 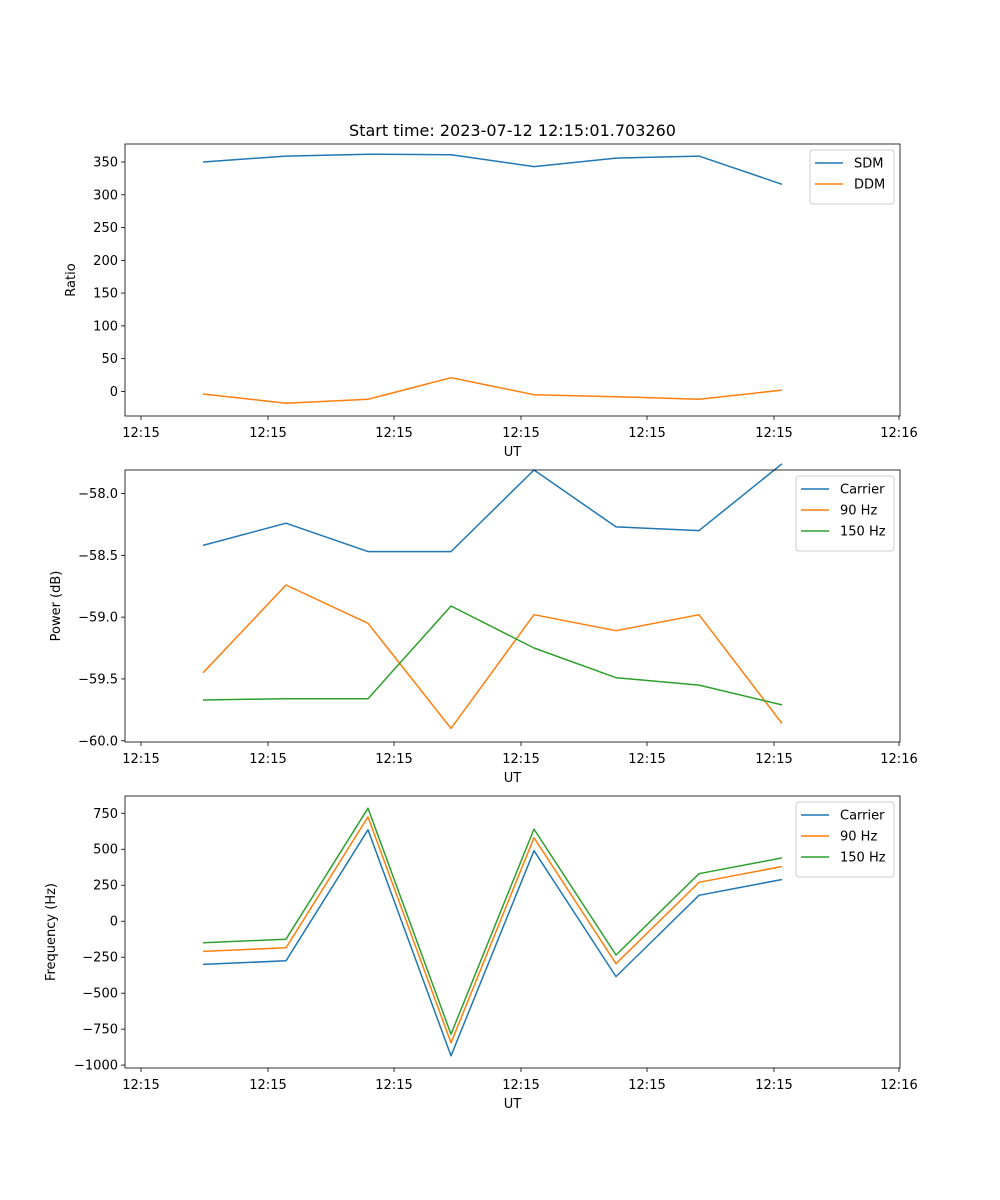 I want to click on y-axis-label: Frequency (Hz), so click(x=51, y=932).